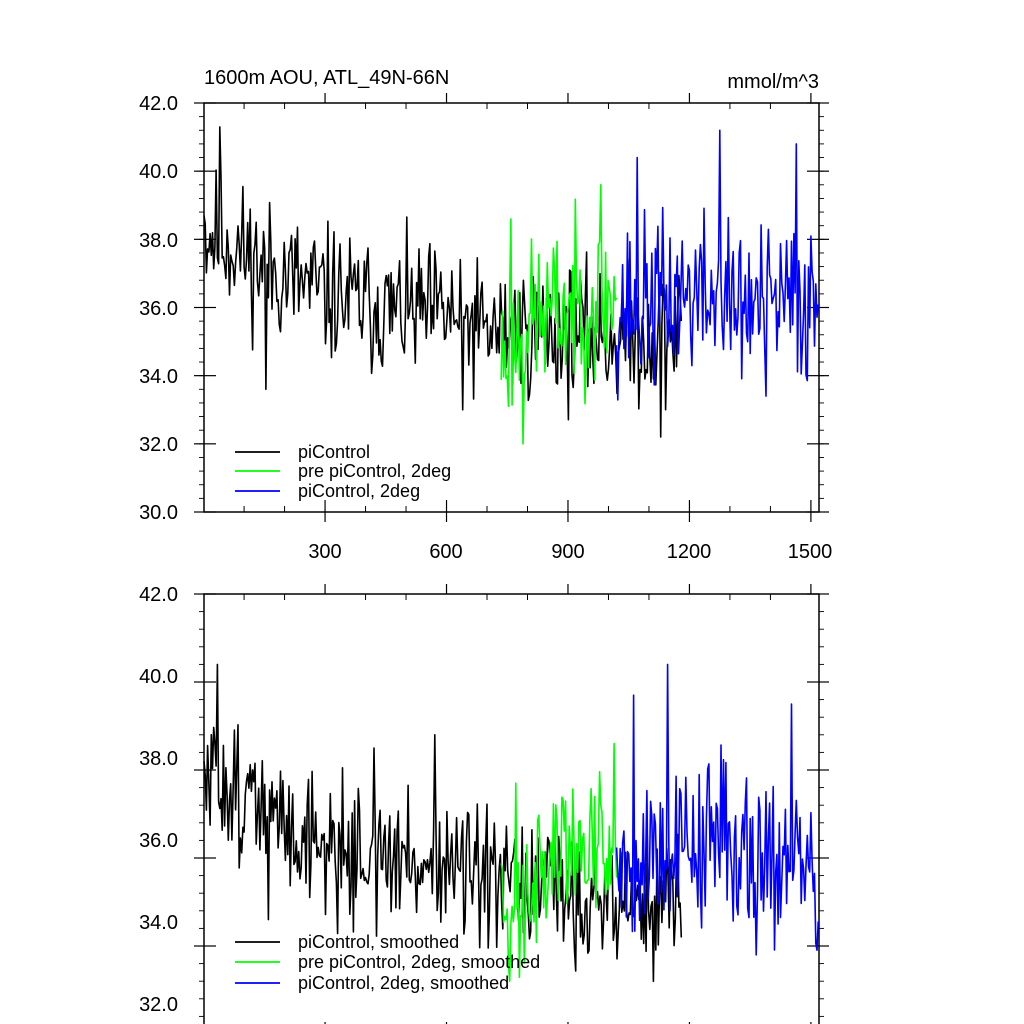 This screenshot has height=1024, width=1024. I want to click on top-y-tick-labels: 30.0 32.0 34.0 36.0 38.0 40.0 42.0, so click(158, 308).